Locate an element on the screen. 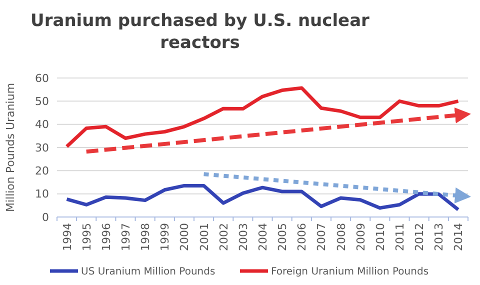 The image size is (480, 285). x-tick-label: 2013 is located at coordinates (439, 237).